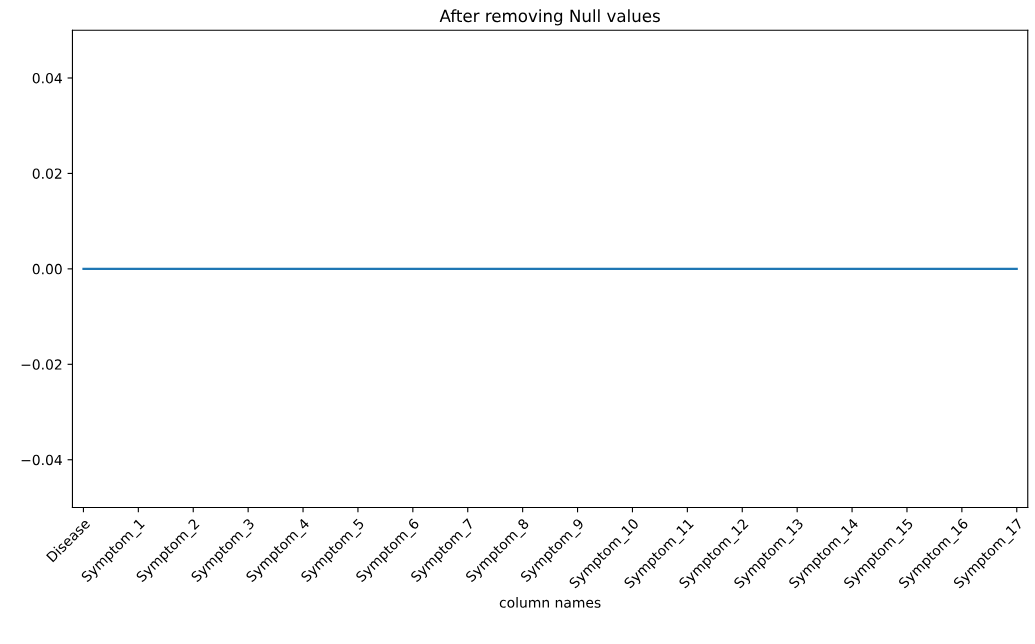  Describe the element at coordinates (549, 17) in the screenshot. I see `chart-title: After removing Null values` at that location.